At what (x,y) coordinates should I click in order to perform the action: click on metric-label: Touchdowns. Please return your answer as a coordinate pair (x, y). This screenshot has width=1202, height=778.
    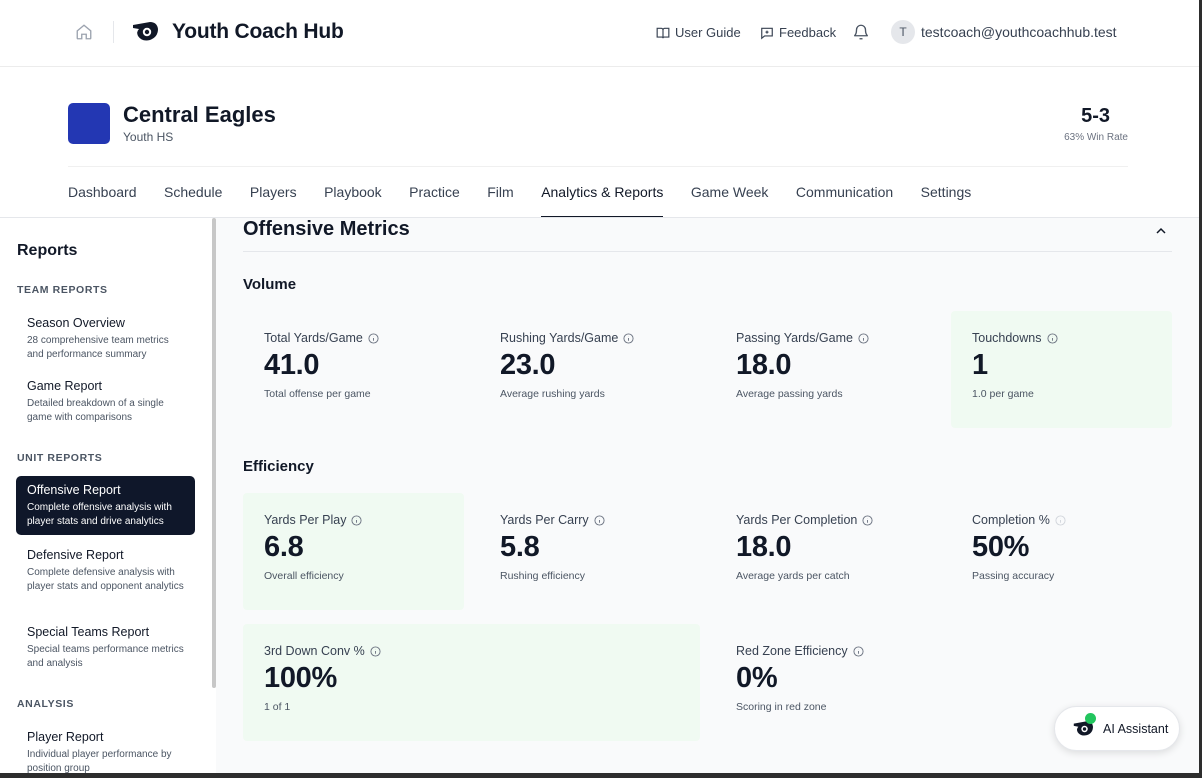
    Looking at the image, I should click on (1007, 338).